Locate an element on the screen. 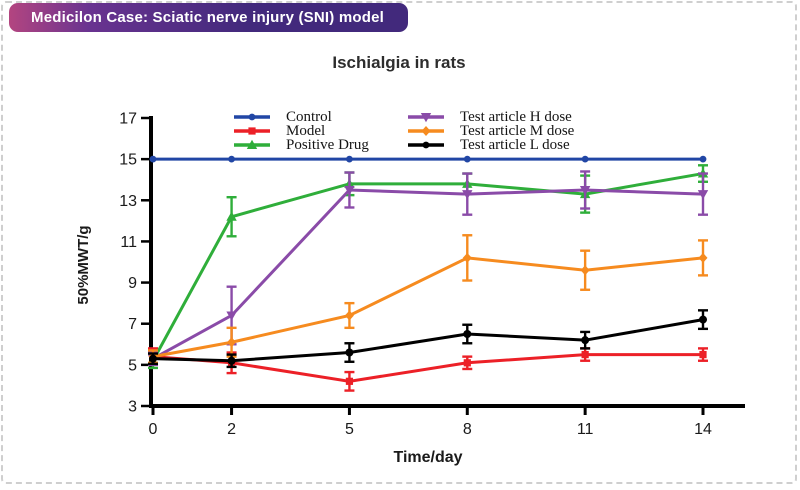 Image resolution: width=800 pixels, height=490 pixels. legend-marker-diamond-icon is located at coordinates (426, 131).